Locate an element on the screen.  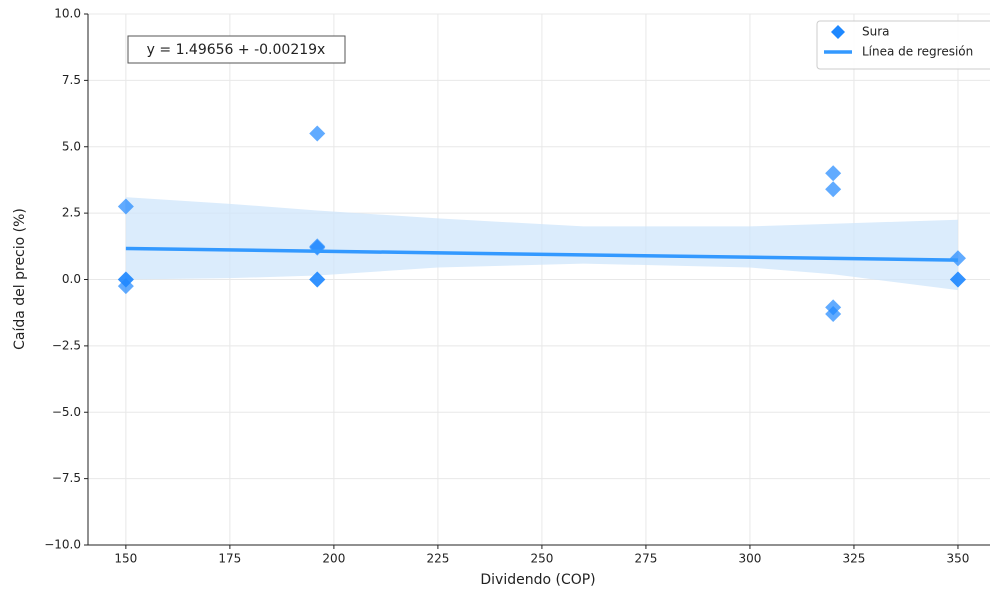
y-tick-label: −2.5 is located at coordinates (66, 345).